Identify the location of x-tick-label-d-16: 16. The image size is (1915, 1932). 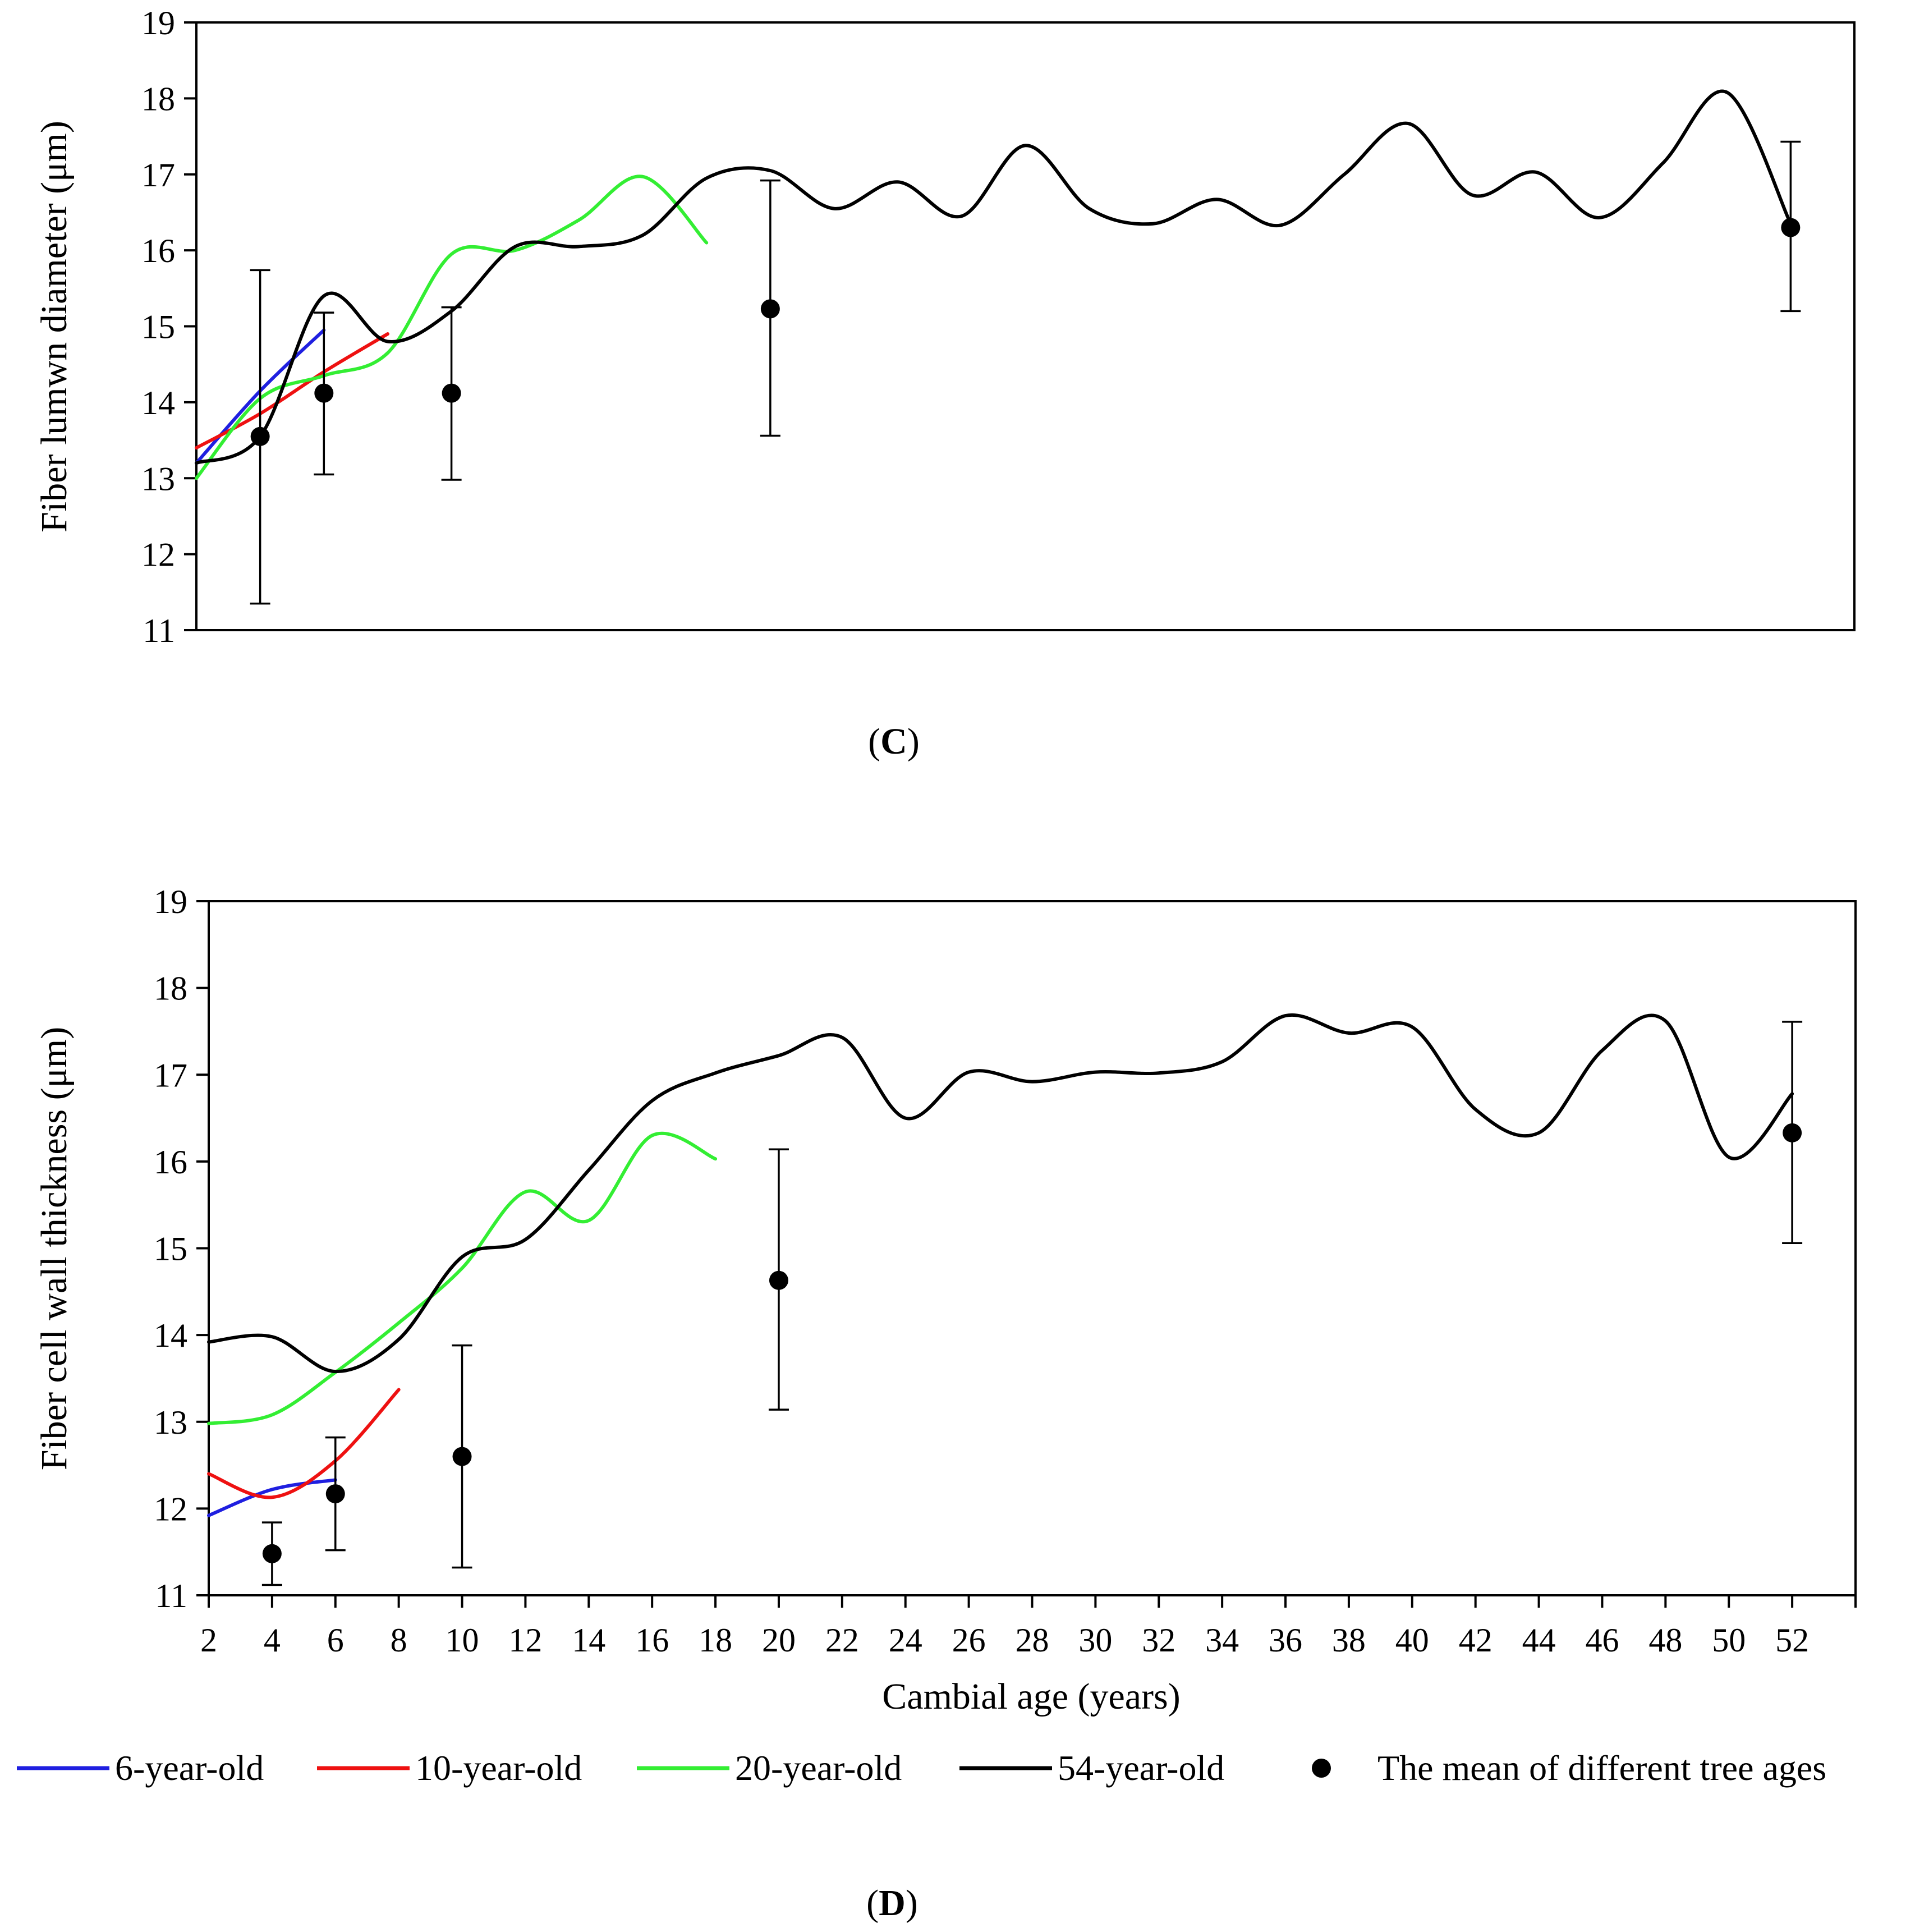
(652, 1640).